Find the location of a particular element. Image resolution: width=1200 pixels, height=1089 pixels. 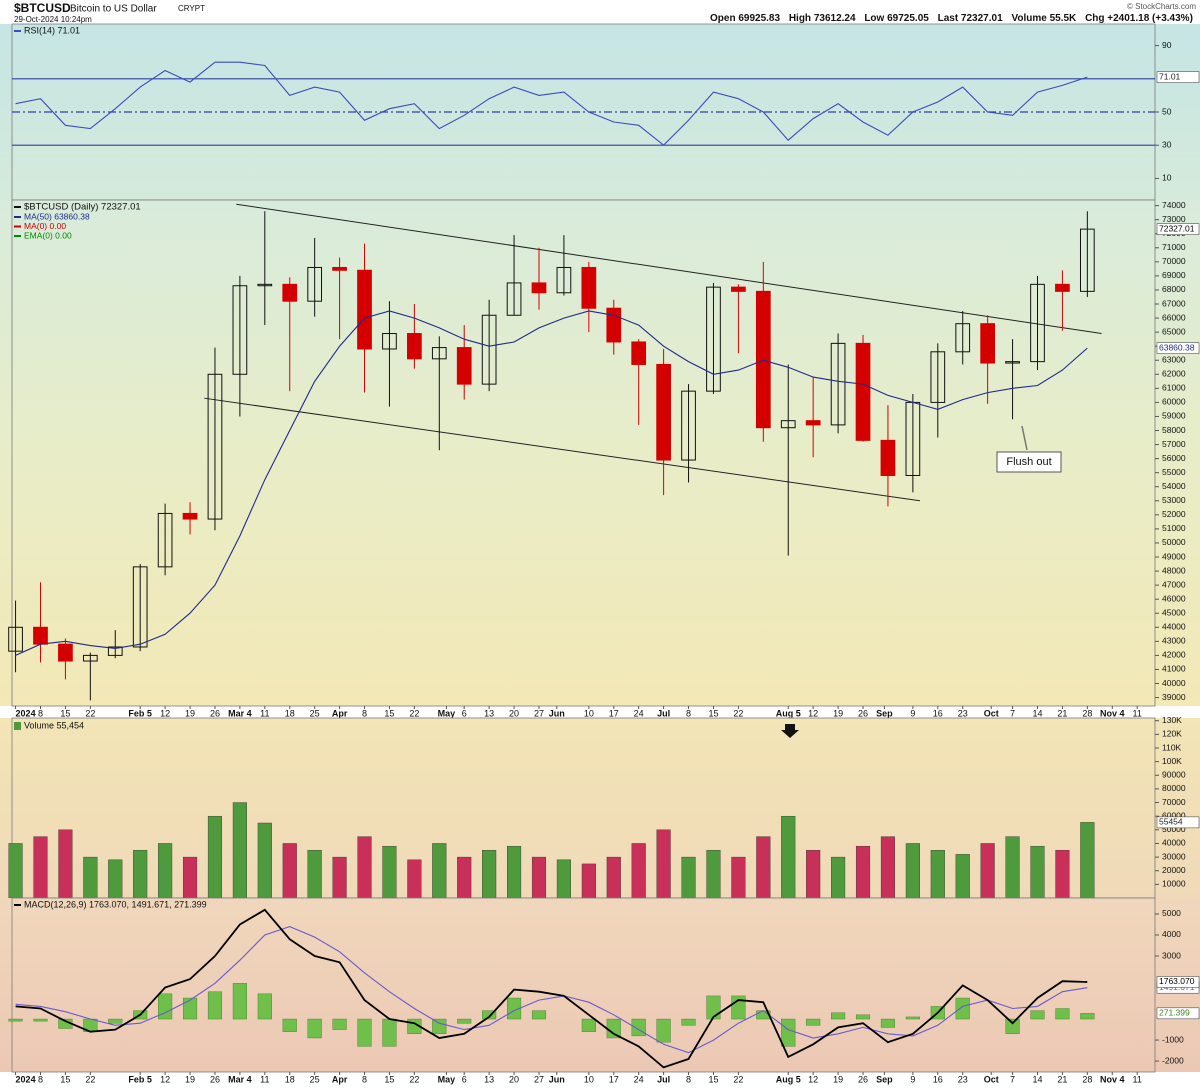

x-tick-label: 19 is located at coordinates (838, 1079).